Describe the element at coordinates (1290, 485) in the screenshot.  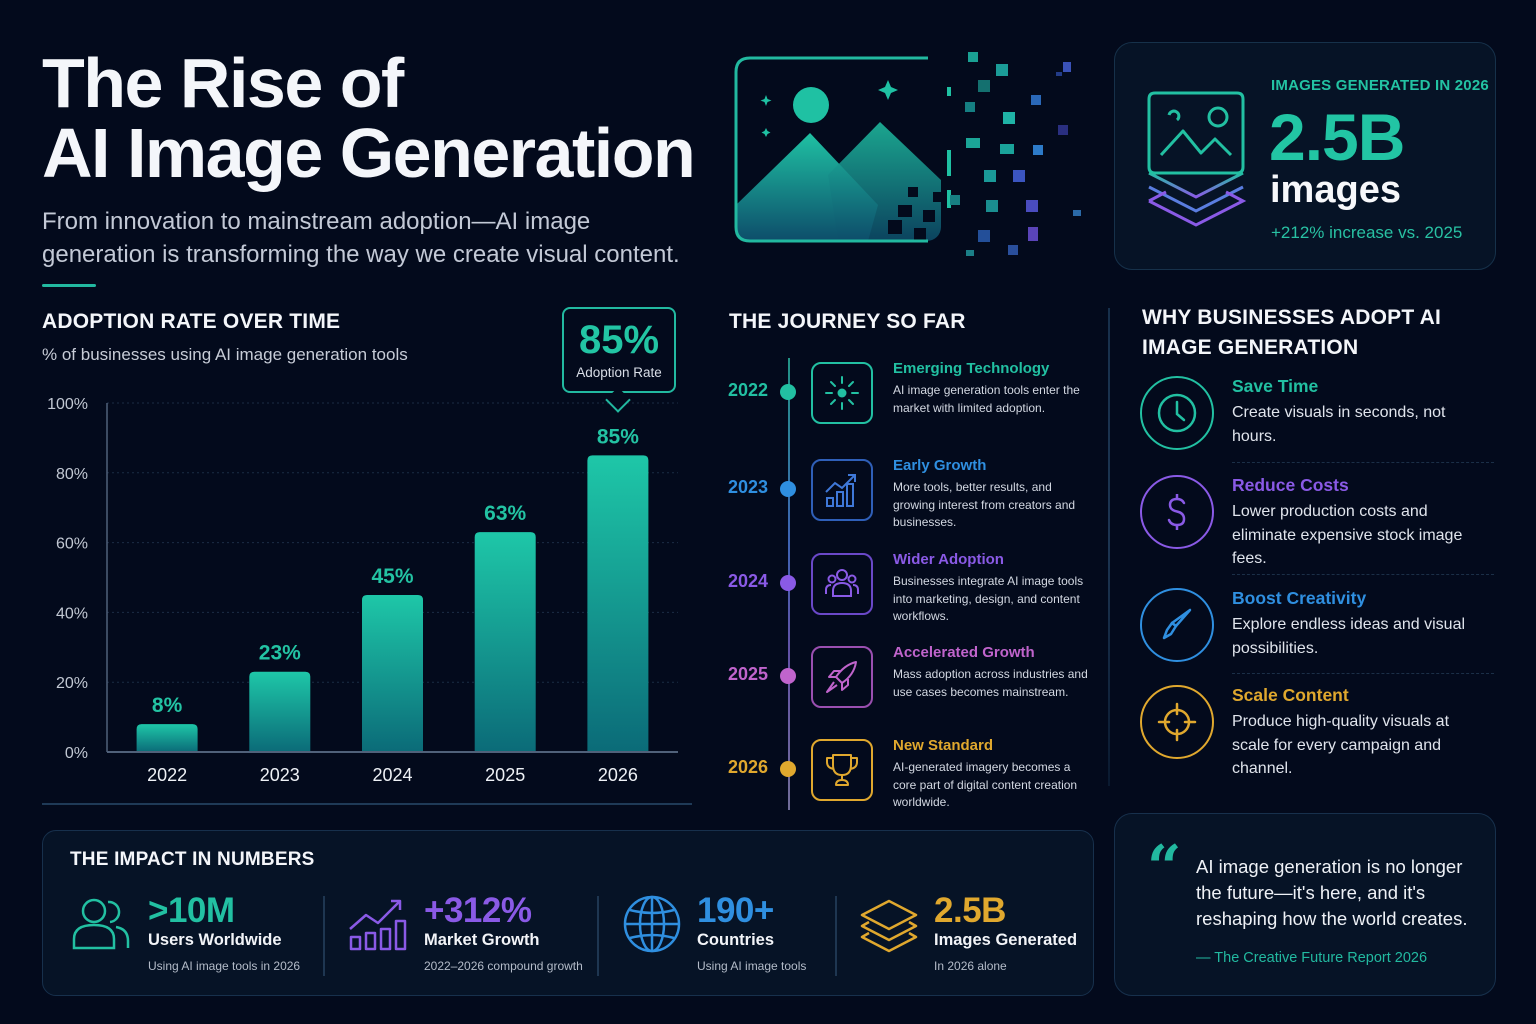
I see `why-title: Reduce Costs` at that location.